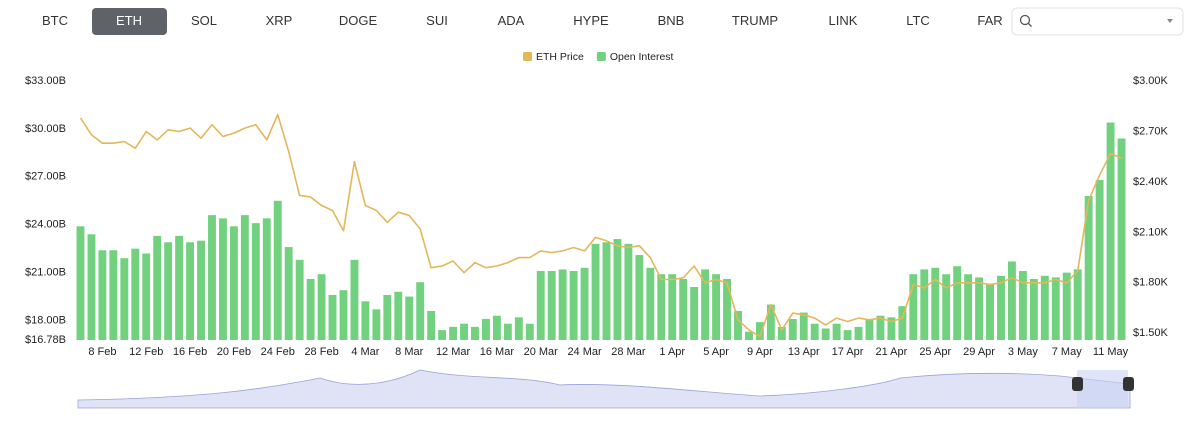 This screenshot has width=1199, height=424. Describe the element at coordinates (935, 352) in the screenshot. I see `x-tick-label: 25 Apr` at that location.